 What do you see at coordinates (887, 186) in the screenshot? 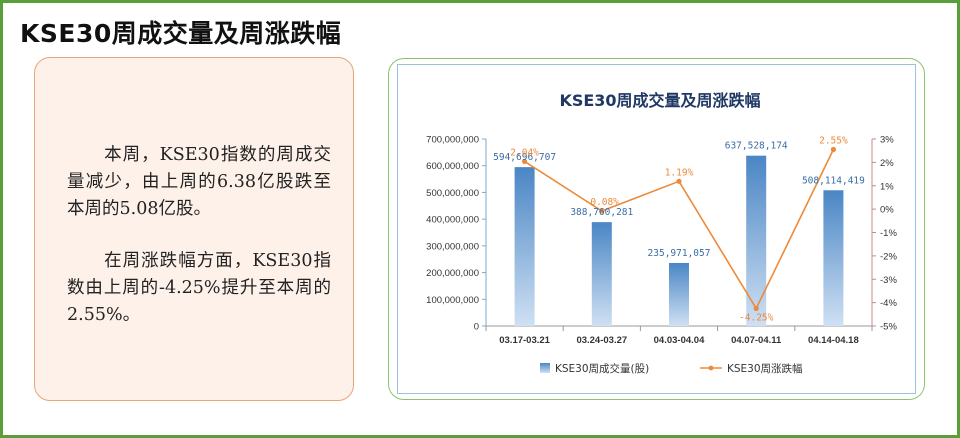
I see `right-tick-label: 1%` at bounding box center [887, 186].